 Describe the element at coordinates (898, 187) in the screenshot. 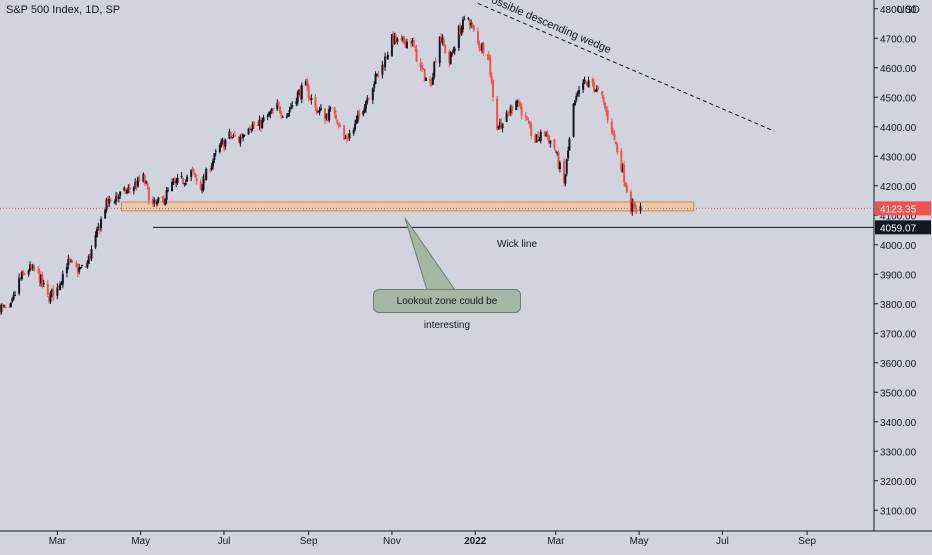

I see `y-tick-label: 4200.00` at that location.